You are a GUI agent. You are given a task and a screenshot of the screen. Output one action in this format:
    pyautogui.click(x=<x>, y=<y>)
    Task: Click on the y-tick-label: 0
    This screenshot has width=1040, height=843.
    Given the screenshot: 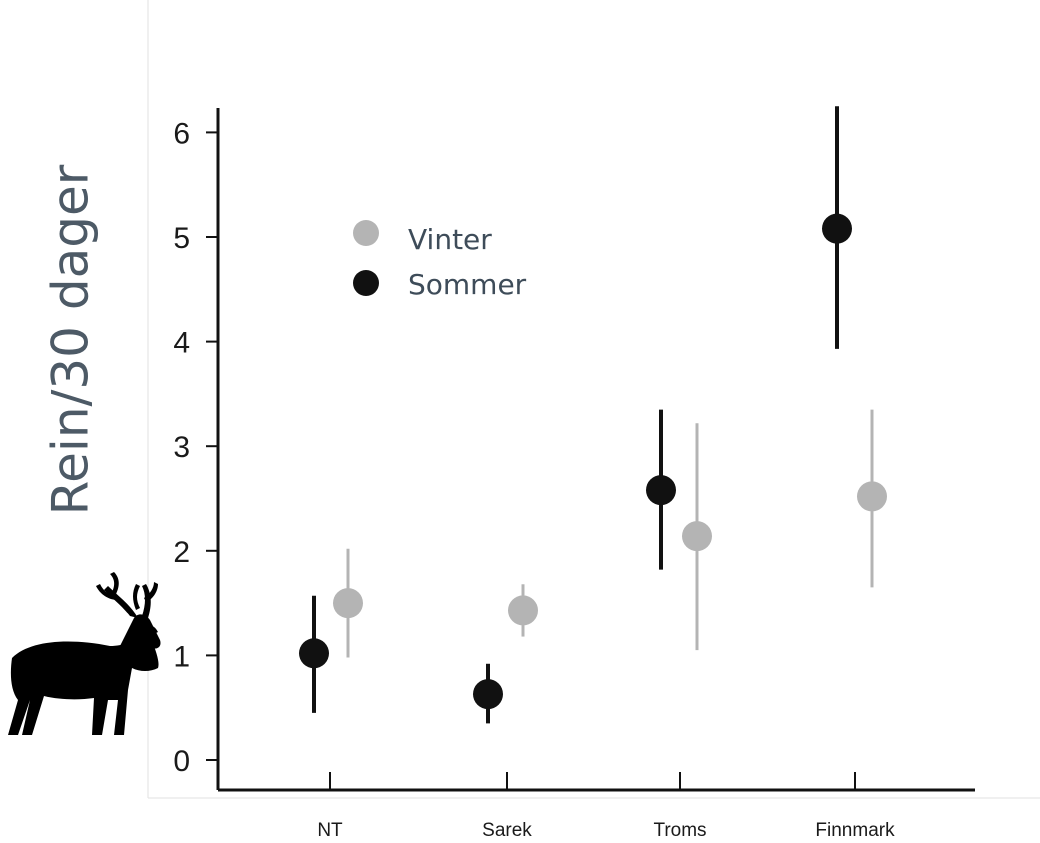 What is the action you would take?
    pyautogui.click(x=181, y=761)
    